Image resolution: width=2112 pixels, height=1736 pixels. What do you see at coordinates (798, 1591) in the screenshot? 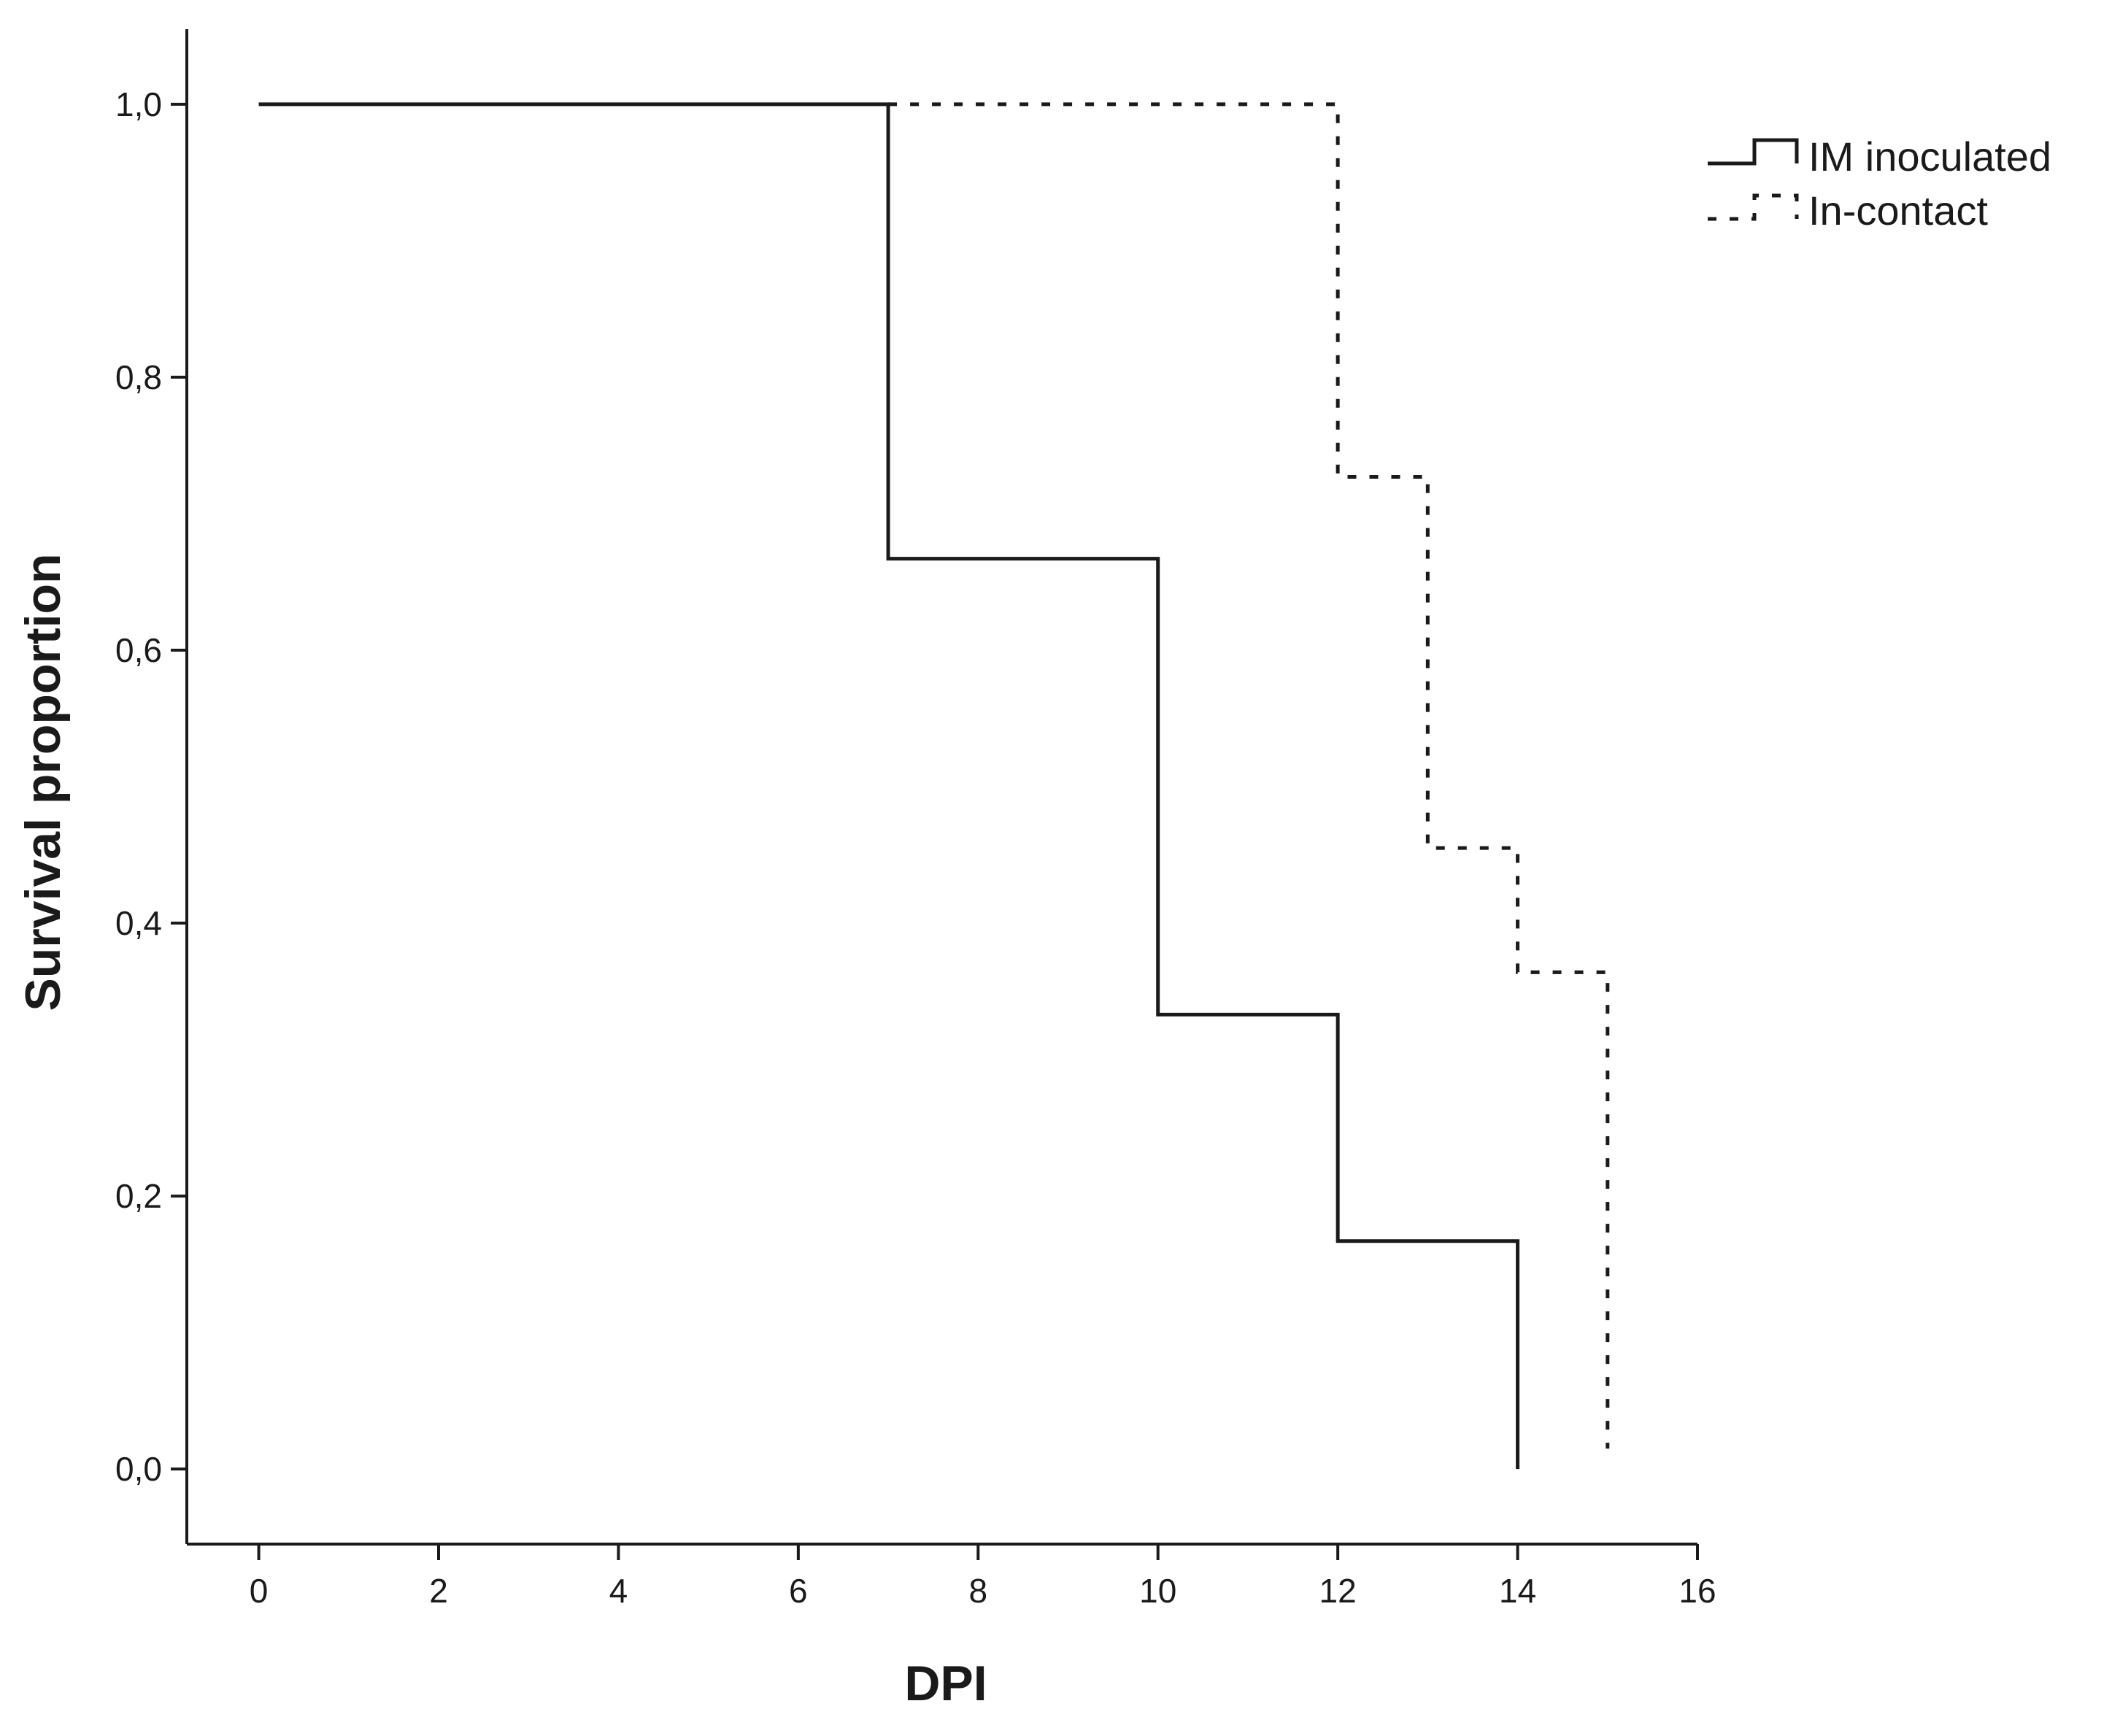
I see `x-tick-label: 6` at bounding box center [798, 1591].